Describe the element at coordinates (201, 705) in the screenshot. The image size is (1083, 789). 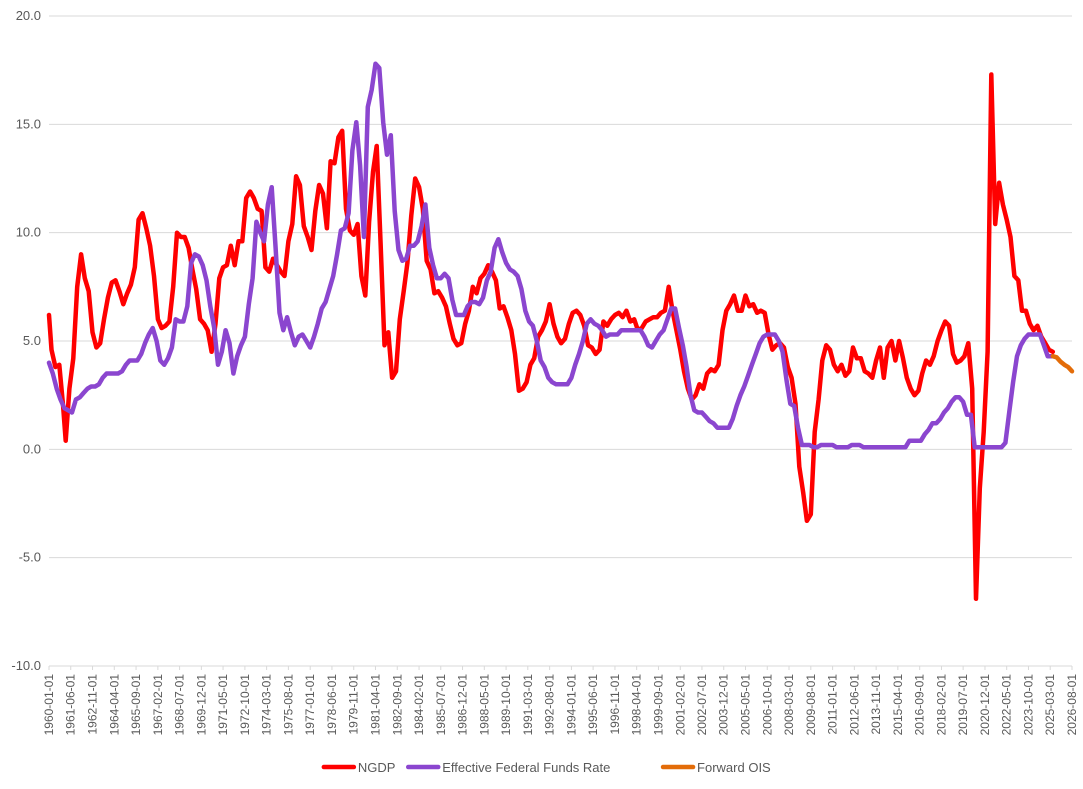
I see `x-tick-label: 1969-12-01` at that location.